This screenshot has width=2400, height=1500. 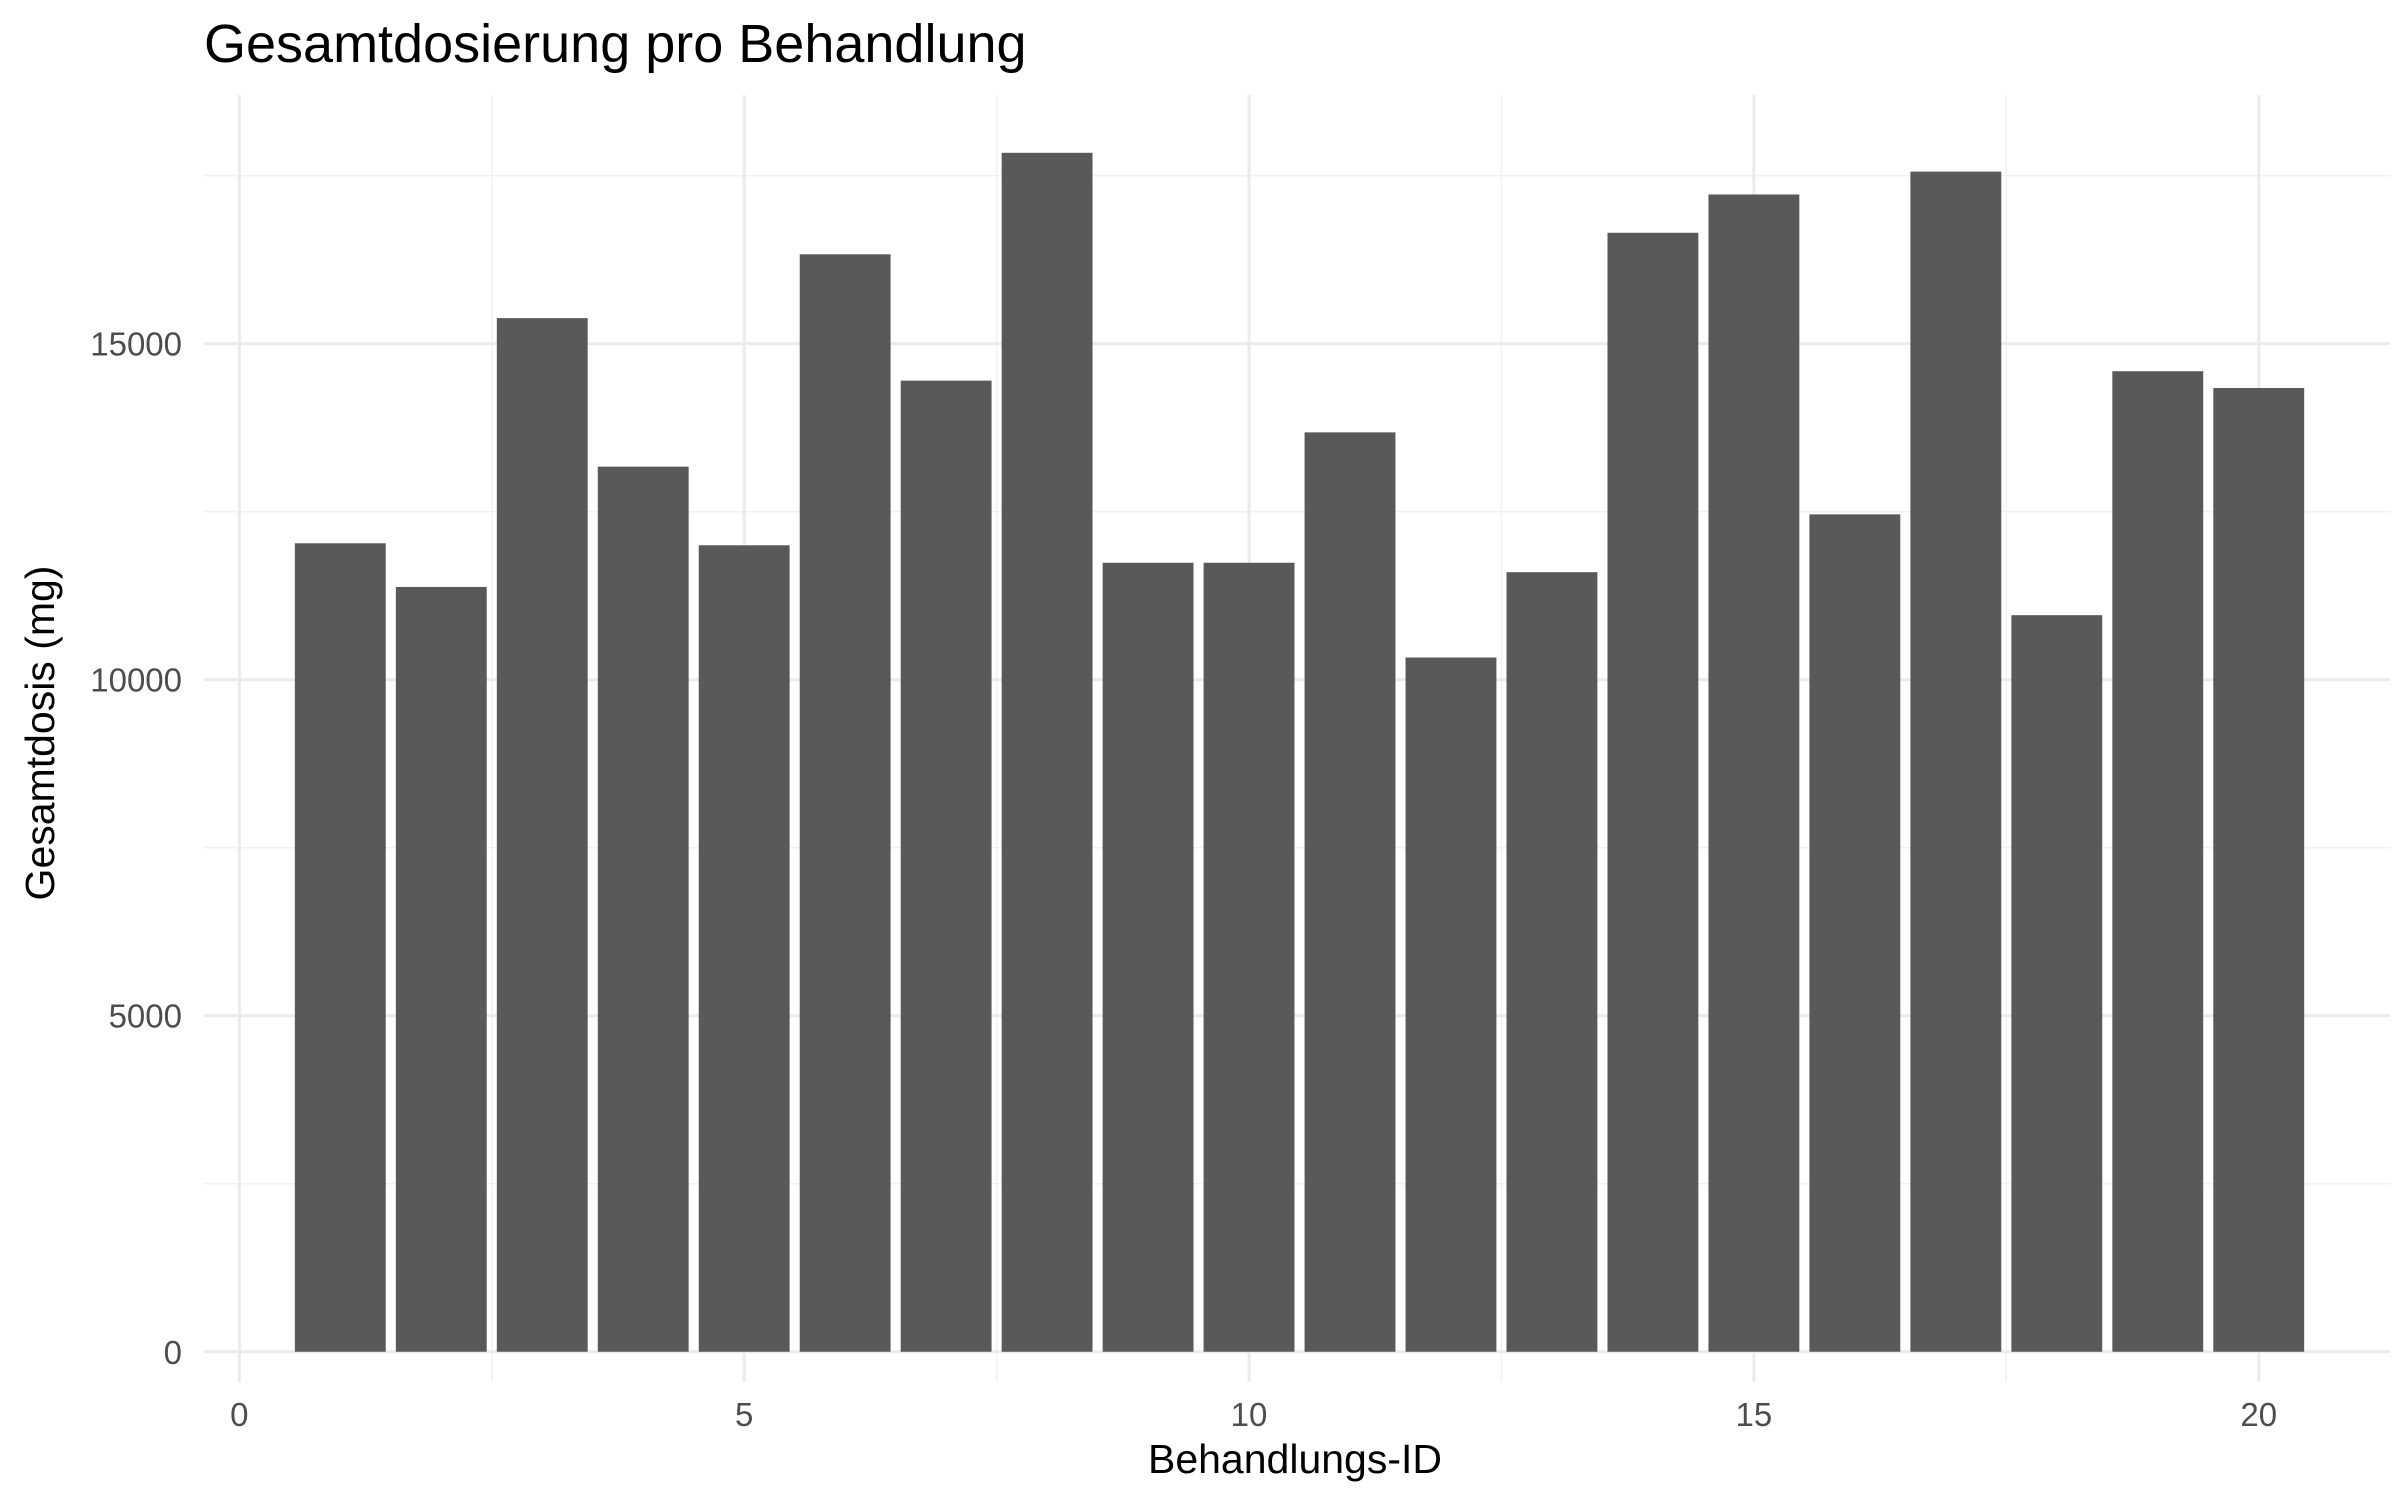 What do you see at coordinates (40, 733) in the screenshot?
I see `y-axis-title: Gesamtdosis (mg)` at bounding box center [40, 733].